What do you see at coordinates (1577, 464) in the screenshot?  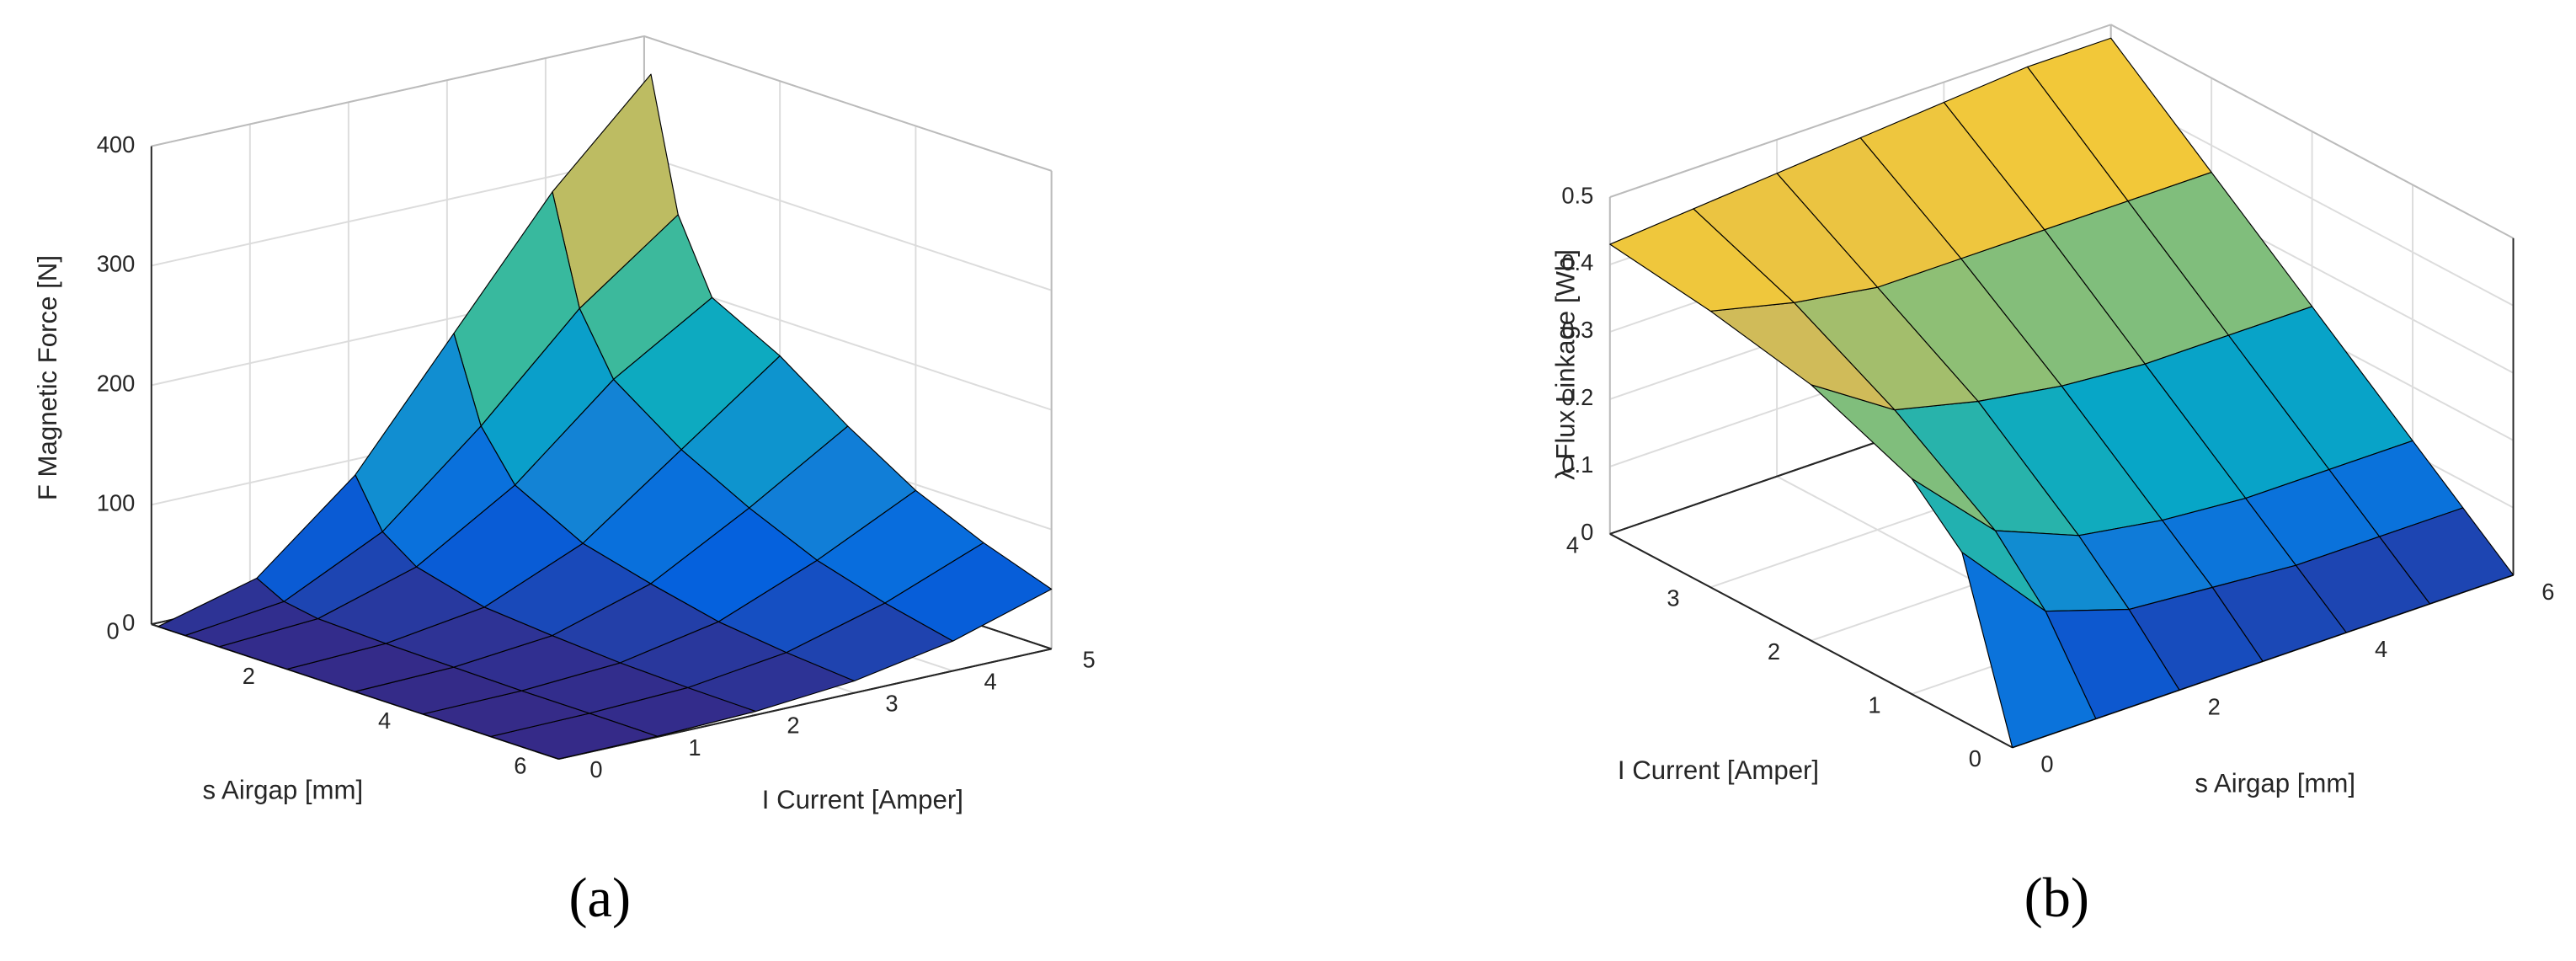 I see `z-tick-label: 0.1` at bounding box center [1577, 464].